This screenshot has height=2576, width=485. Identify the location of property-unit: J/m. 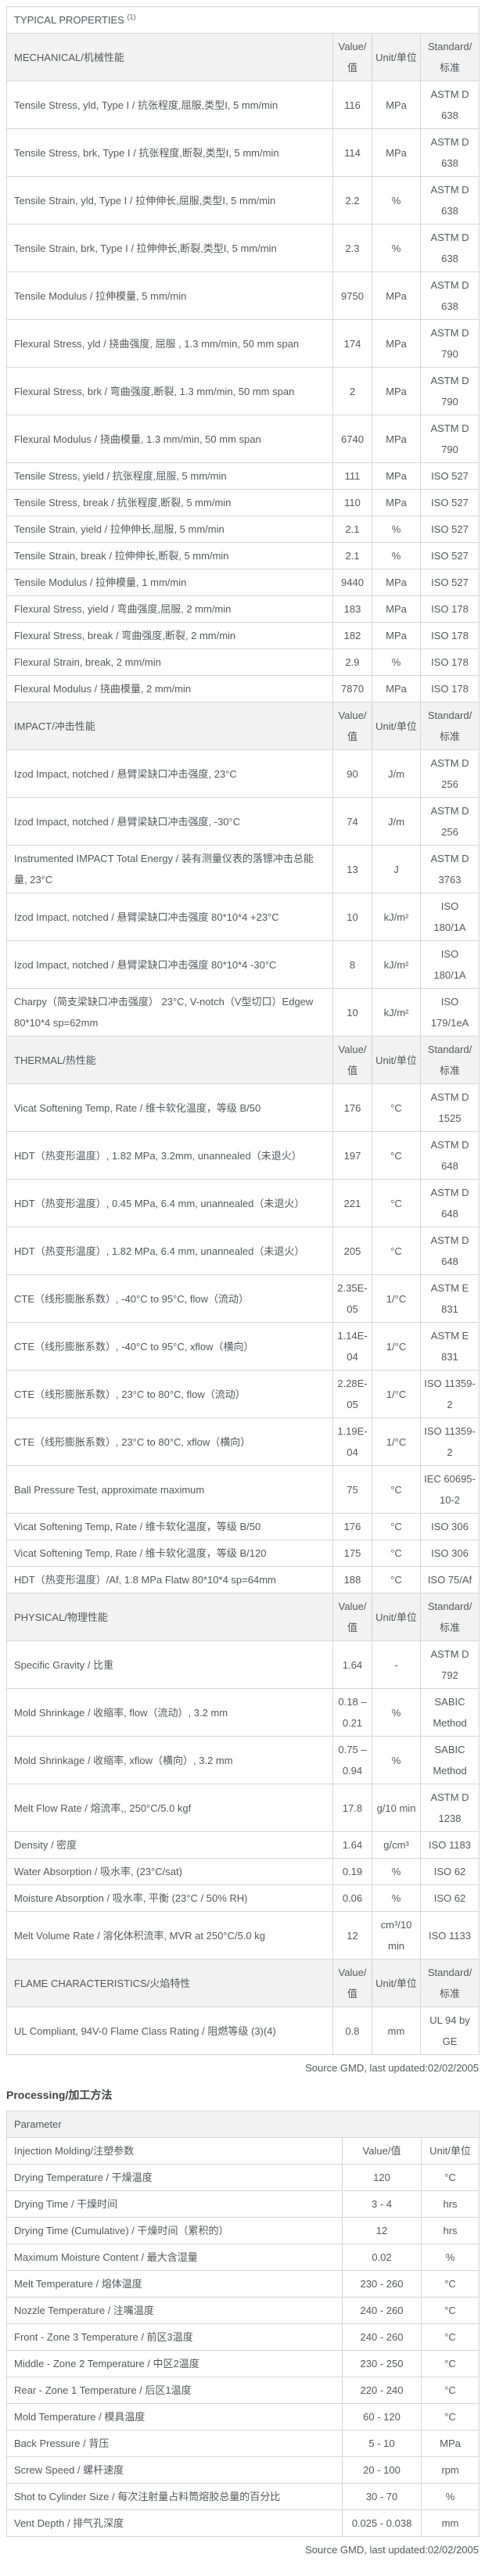
(396, 774).